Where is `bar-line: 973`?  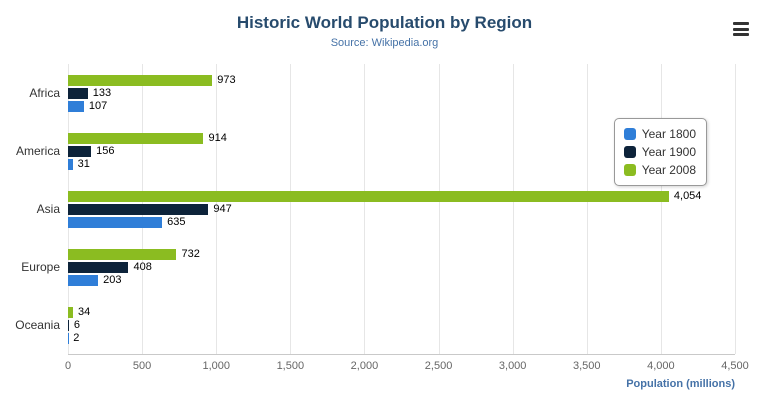
bar-line: 973 is located at coordinates (401, 79).